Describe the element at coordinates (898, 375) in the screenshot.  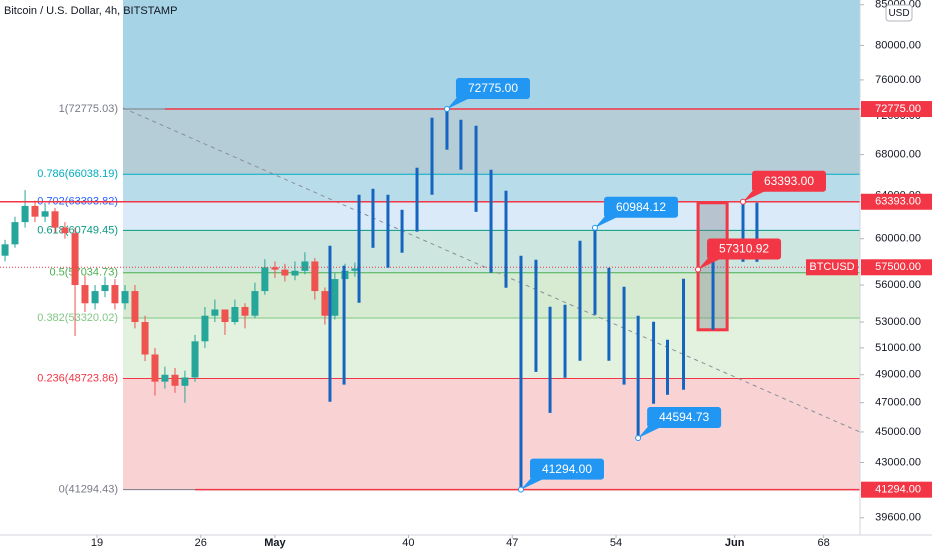
I see `y-tick-label: 49000.00` at that location.